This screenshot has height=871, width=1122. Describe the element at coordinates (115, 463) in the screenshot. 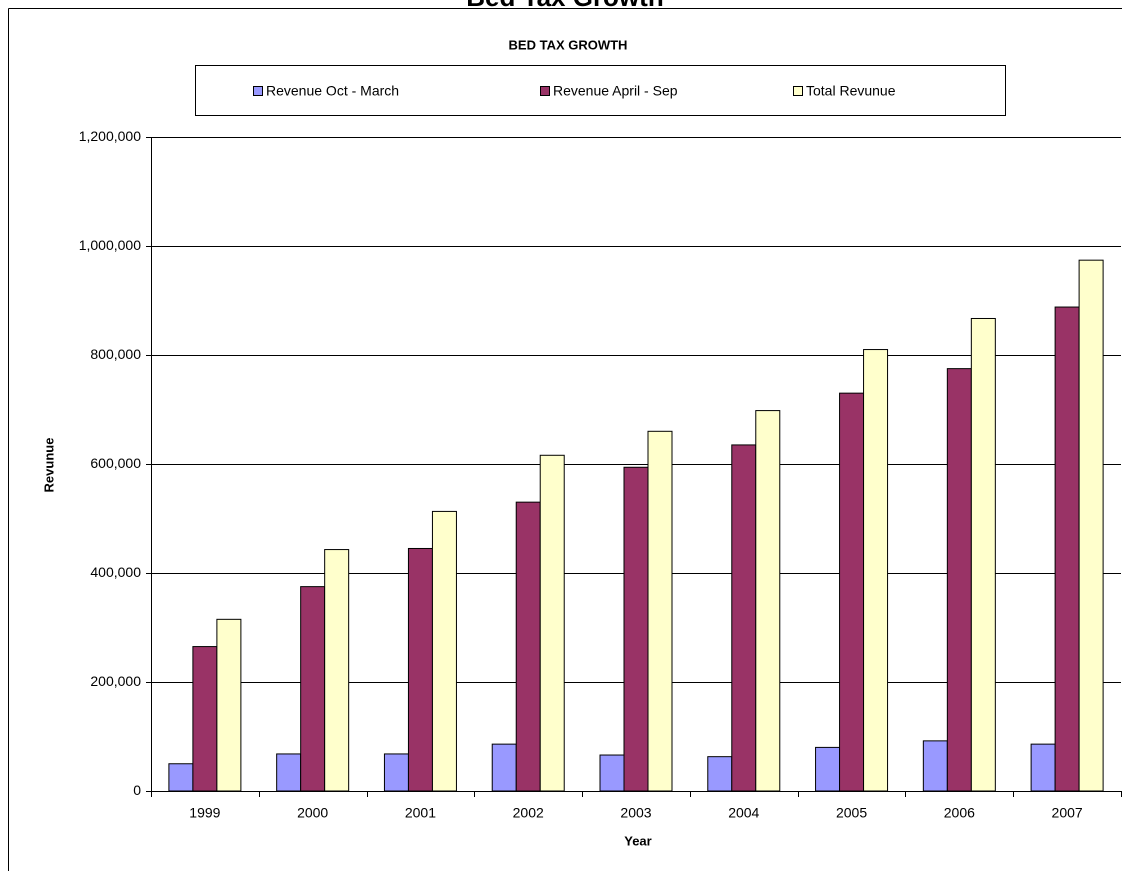

I see `y-tick-label: 600,000` at that location.